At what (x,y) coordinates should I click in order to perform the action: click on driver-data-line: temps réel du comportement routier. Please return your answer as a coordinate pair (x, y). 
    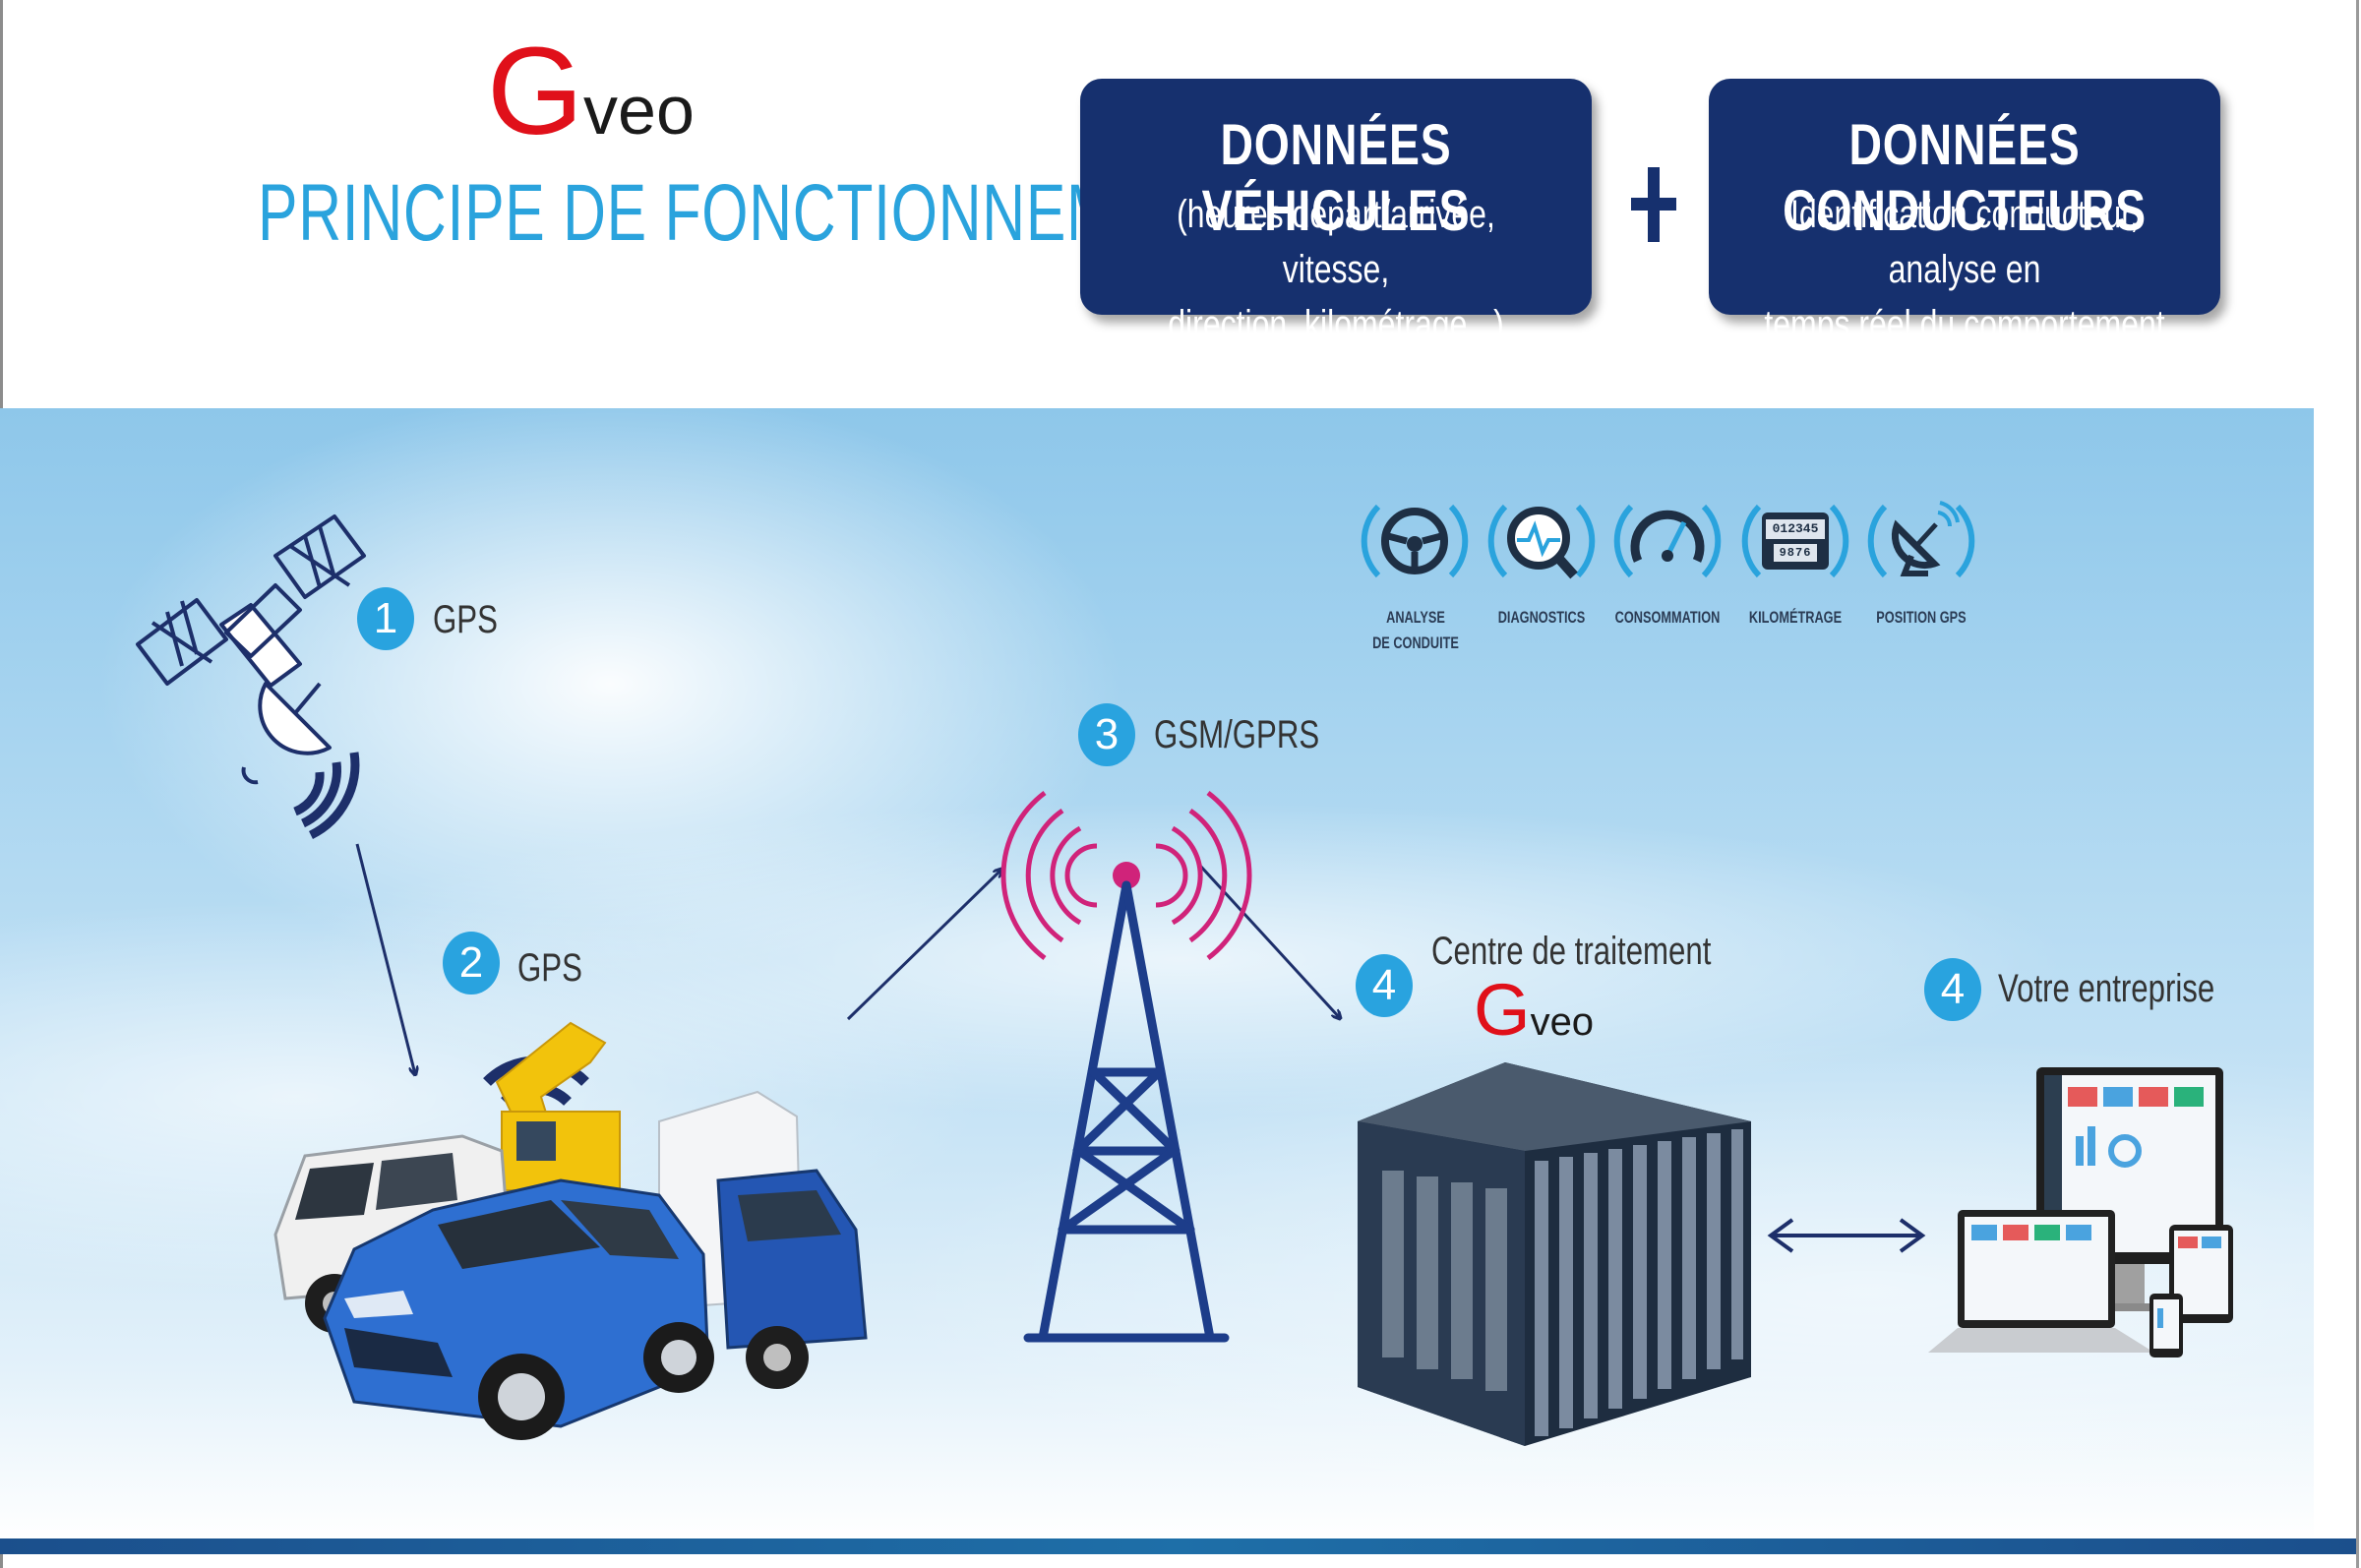
    Looking at the image, I should click on (1964, 352).